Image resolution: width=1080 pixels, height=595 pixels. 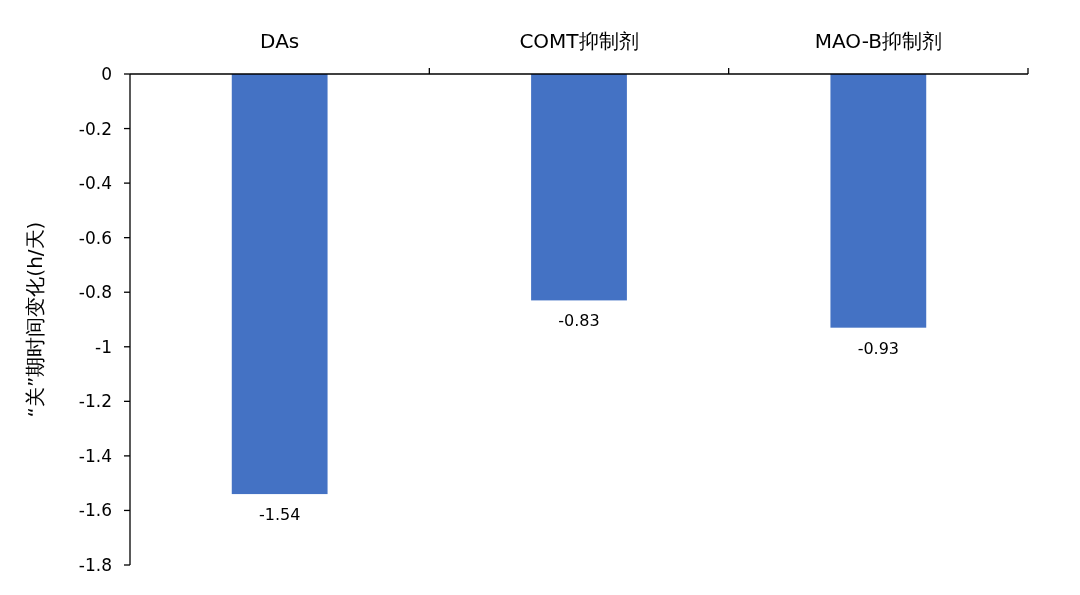 What do you see at coordinates (95, 401) in the screenshot?
I see `y-tick-label: -1.2` at bounding box center [95, 401].